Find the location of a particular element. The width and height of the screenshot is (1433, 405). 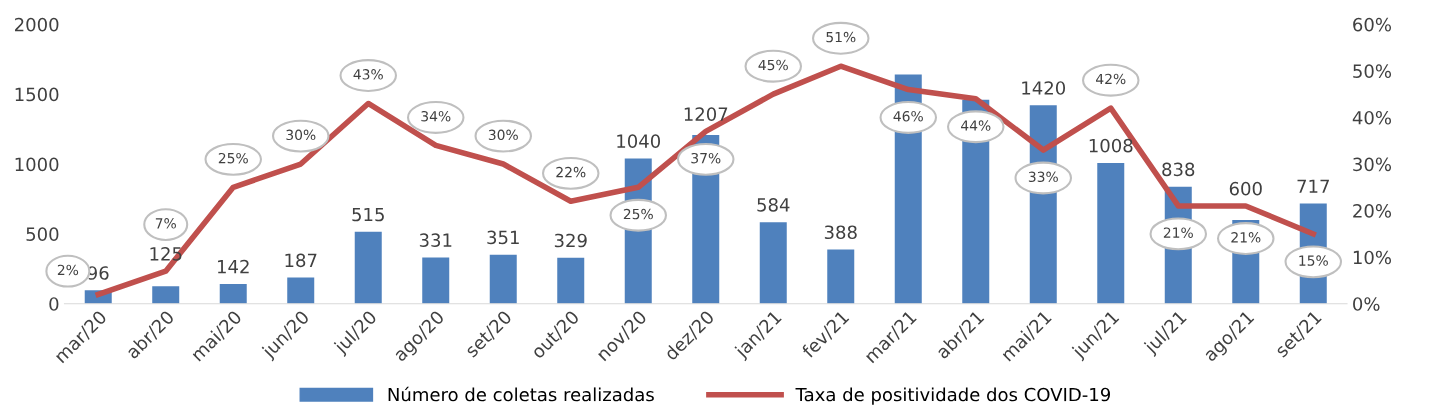

y-tick-label: 2000 is located at coordinates (37, 24).